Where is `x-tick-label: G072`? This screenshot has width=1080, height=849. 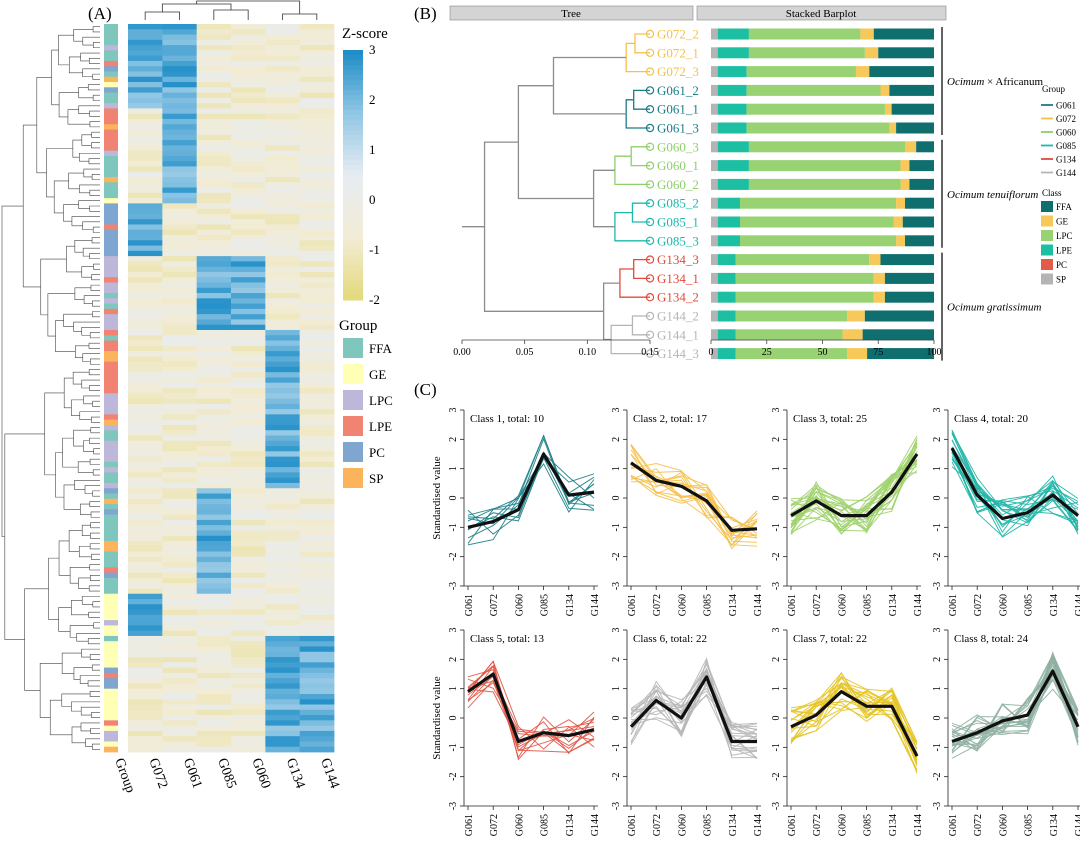 x-tick-label: G072 is located at coordinates (494, 605).